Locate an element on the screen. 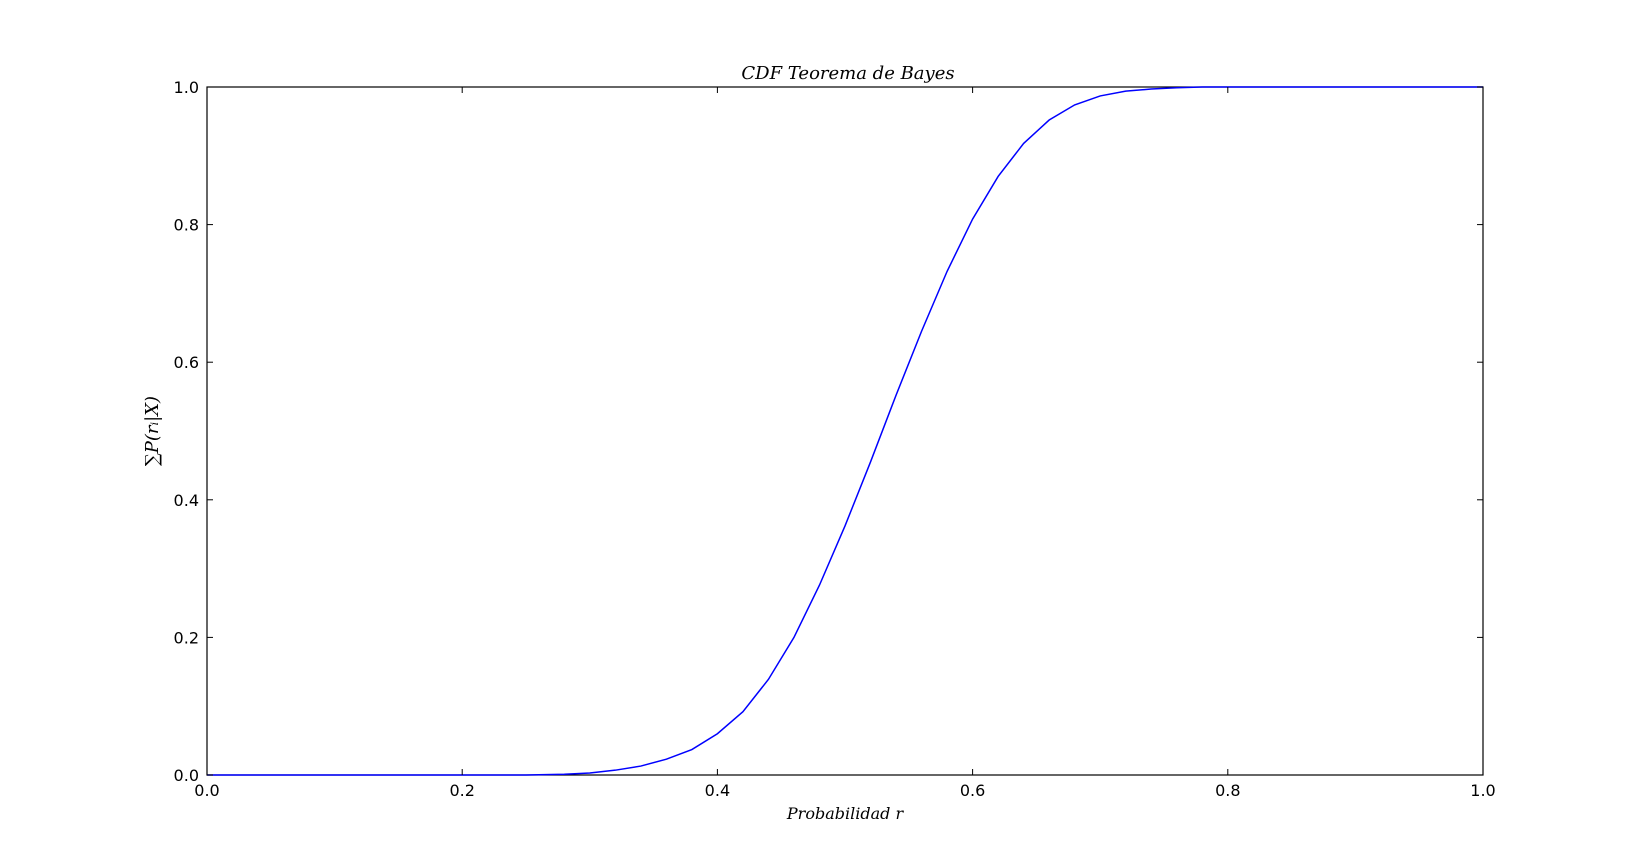 This screenshot has width=1636, height=855. x-tick-label: 0.0 is located at coordinates (206, 790).